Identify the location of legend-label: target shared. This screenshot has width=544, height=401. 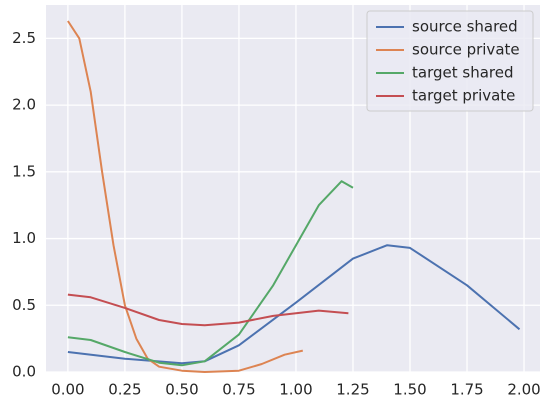
(462, 73).